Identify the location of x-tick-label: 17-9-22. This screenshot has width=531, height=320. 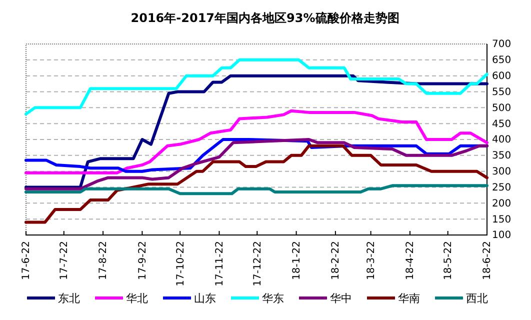
(142, 260).